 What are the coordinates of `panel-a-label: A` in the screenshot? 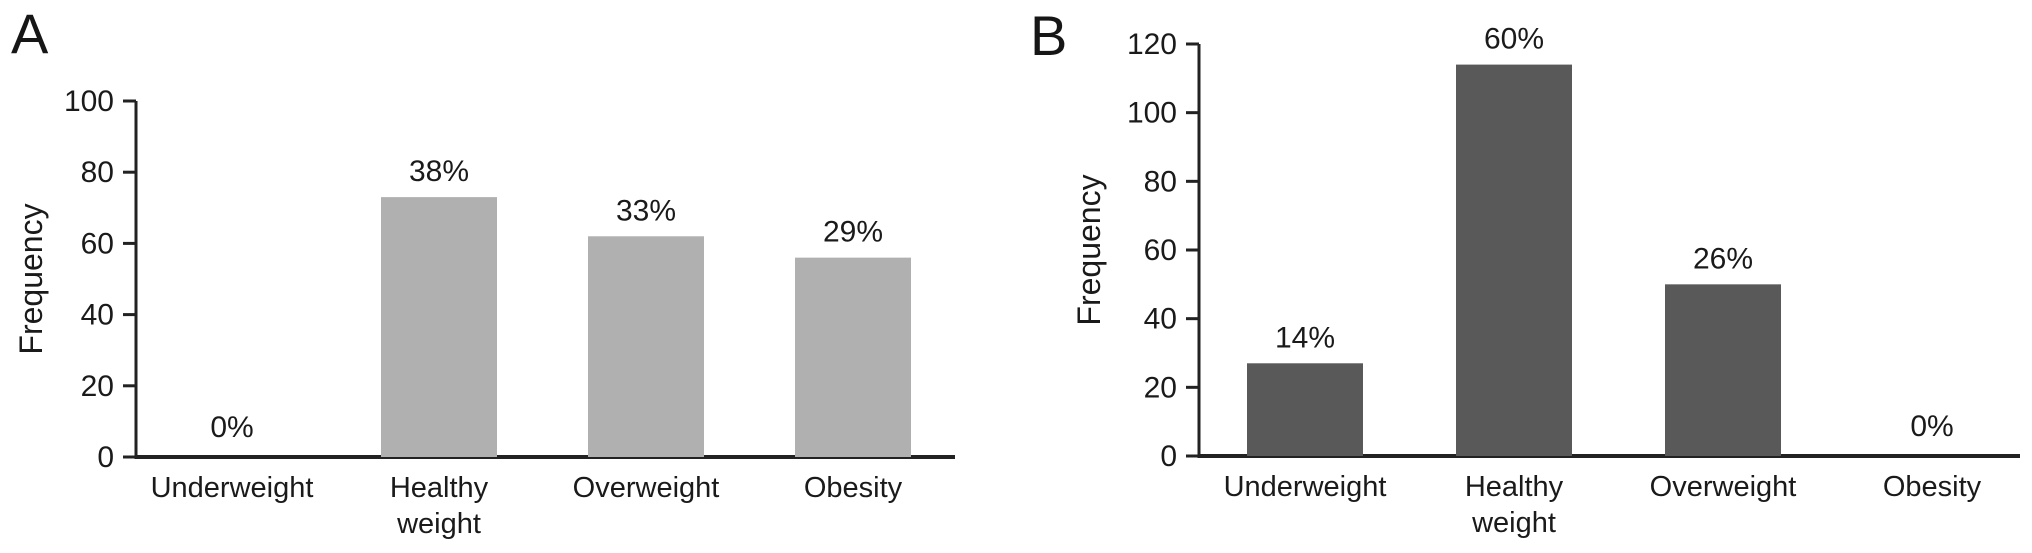 It's located at (30, 33).